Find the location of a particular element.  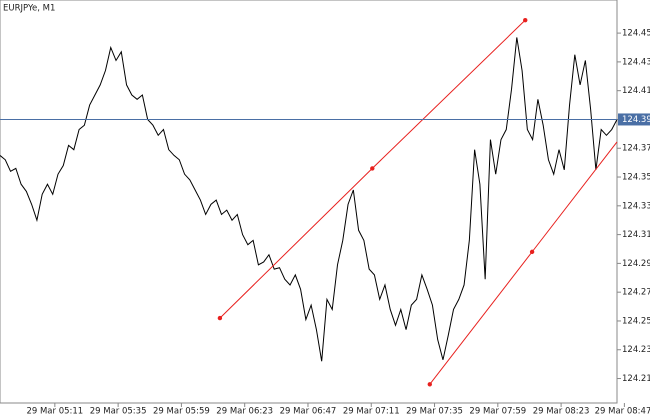

y-tick-label: 124.370 is located at coordinates (636, 149).